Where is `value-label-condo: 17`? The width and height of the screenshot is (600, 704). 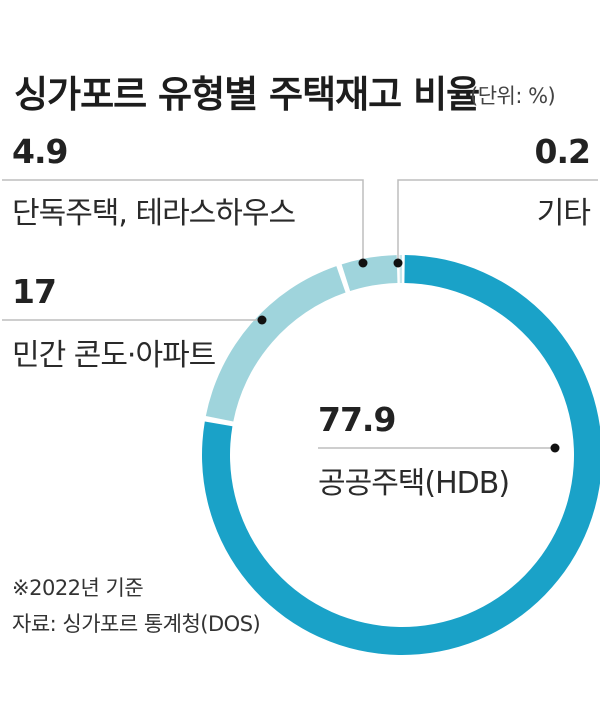 value-label-condo: 17 is located at coordinates (34, 291).